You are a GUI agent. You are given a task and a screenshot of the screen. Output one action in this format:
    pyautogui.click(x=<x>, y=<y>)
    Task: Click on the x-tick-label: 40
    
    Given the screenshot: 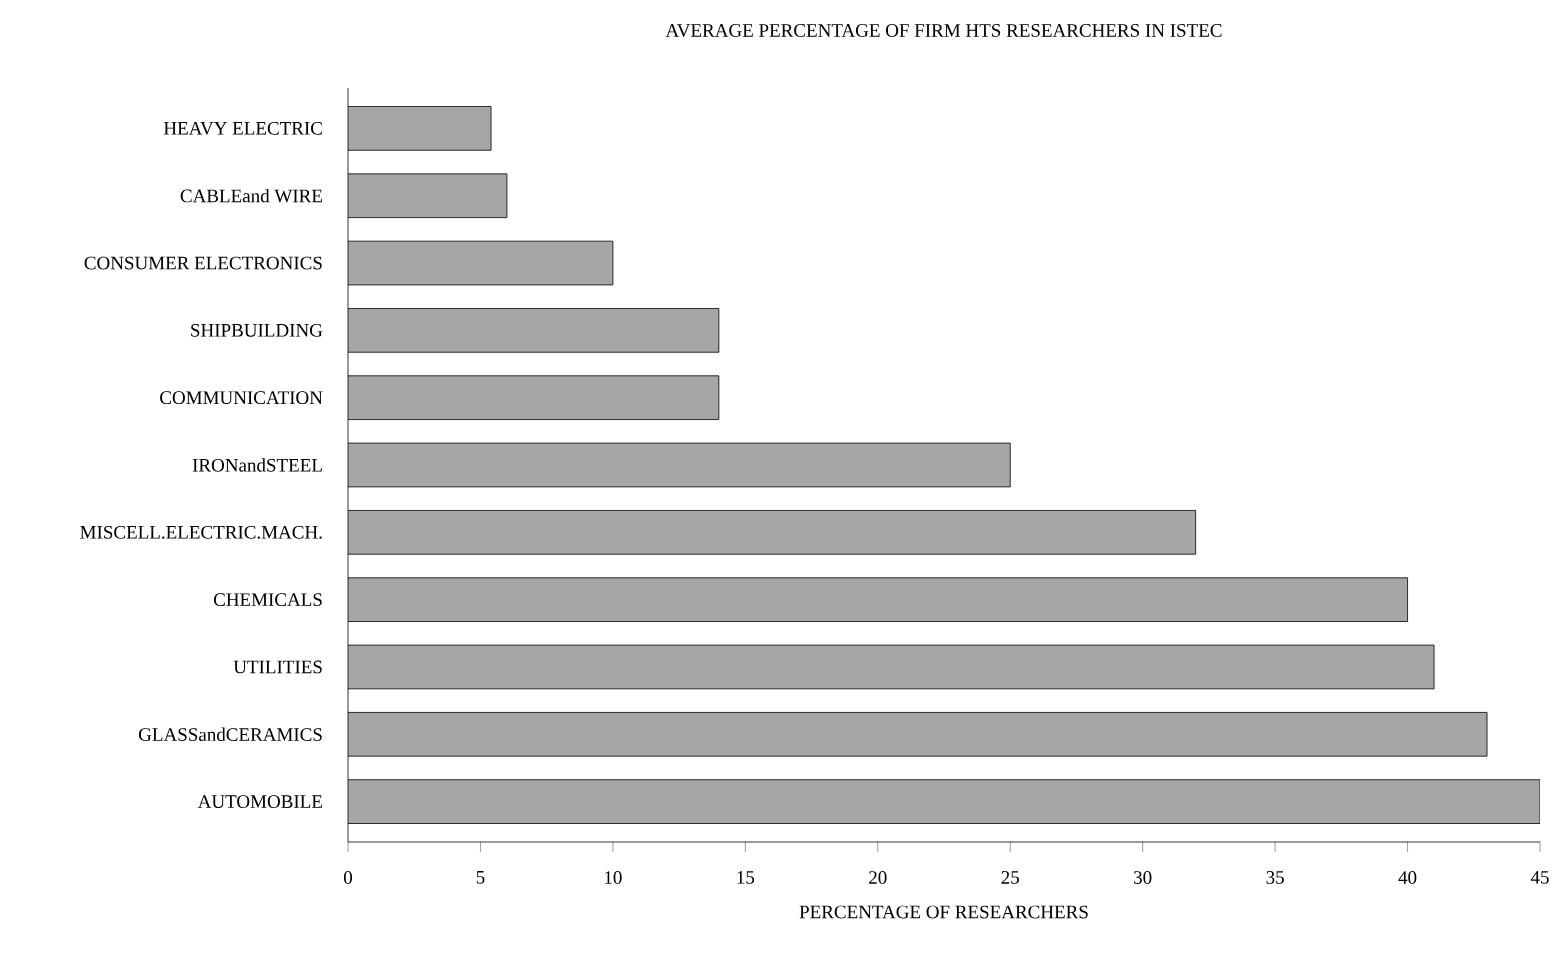 What is the action you would take?
    pyautogui.click(x=1407, y=877)
    